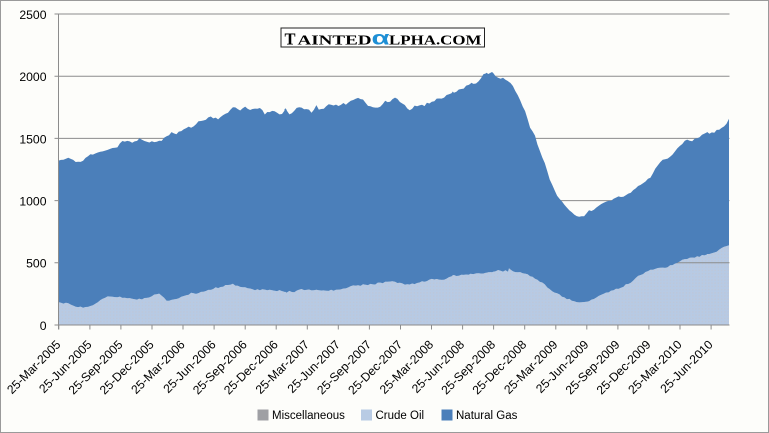 The image size is (769, 433). Describe the element at coordinates (290, 38) in the screenshot. I see `svg-text: T` at that location.